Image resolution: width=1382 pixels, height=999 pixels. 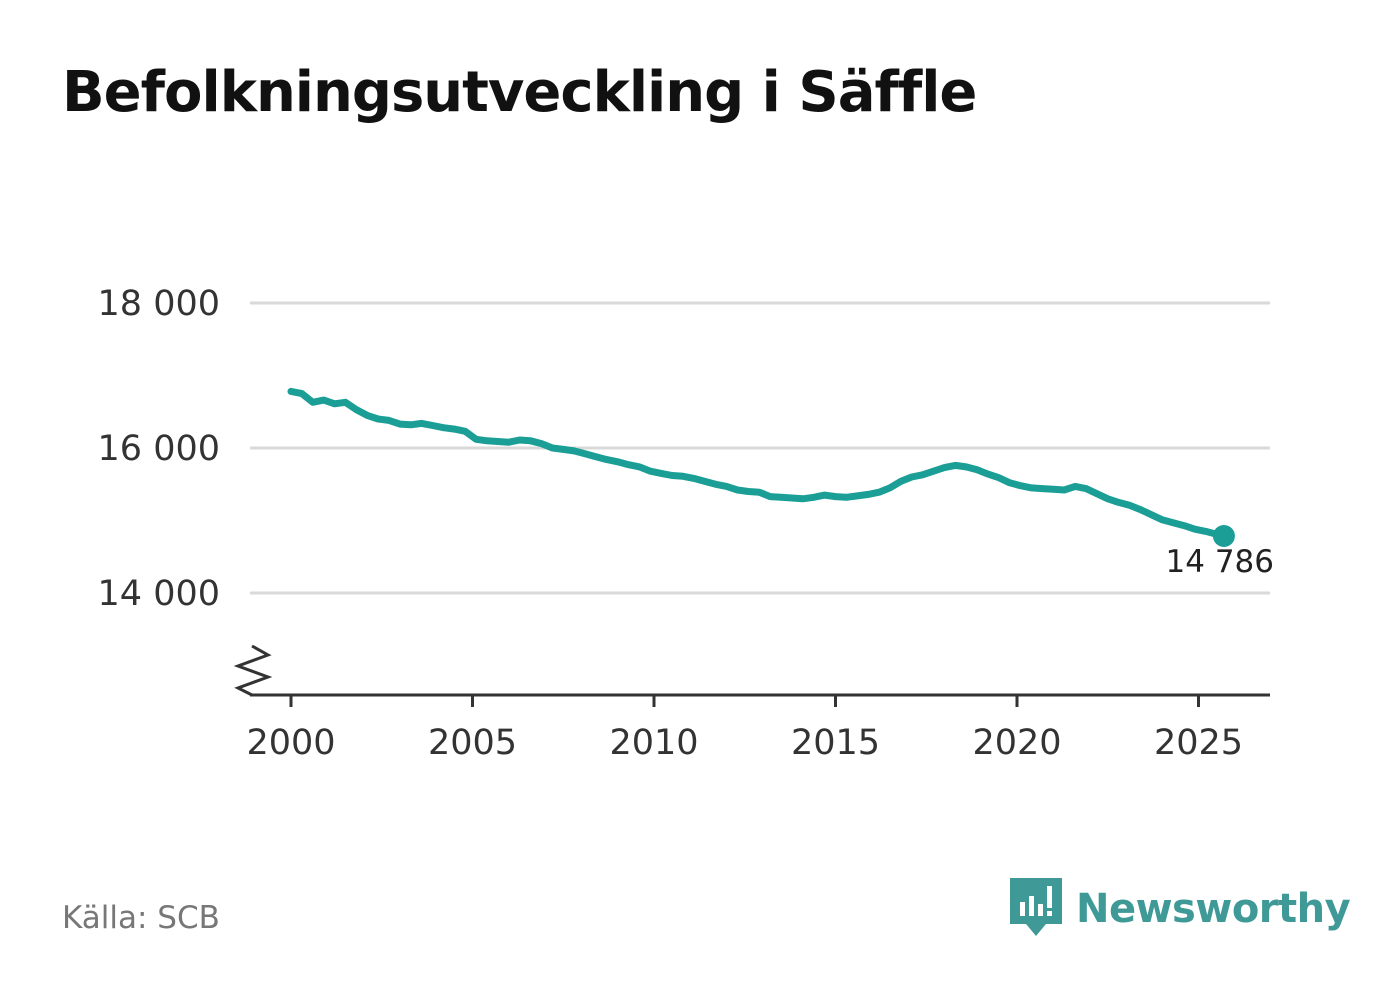 I want to click on series-line, so click(x=757, y=463).